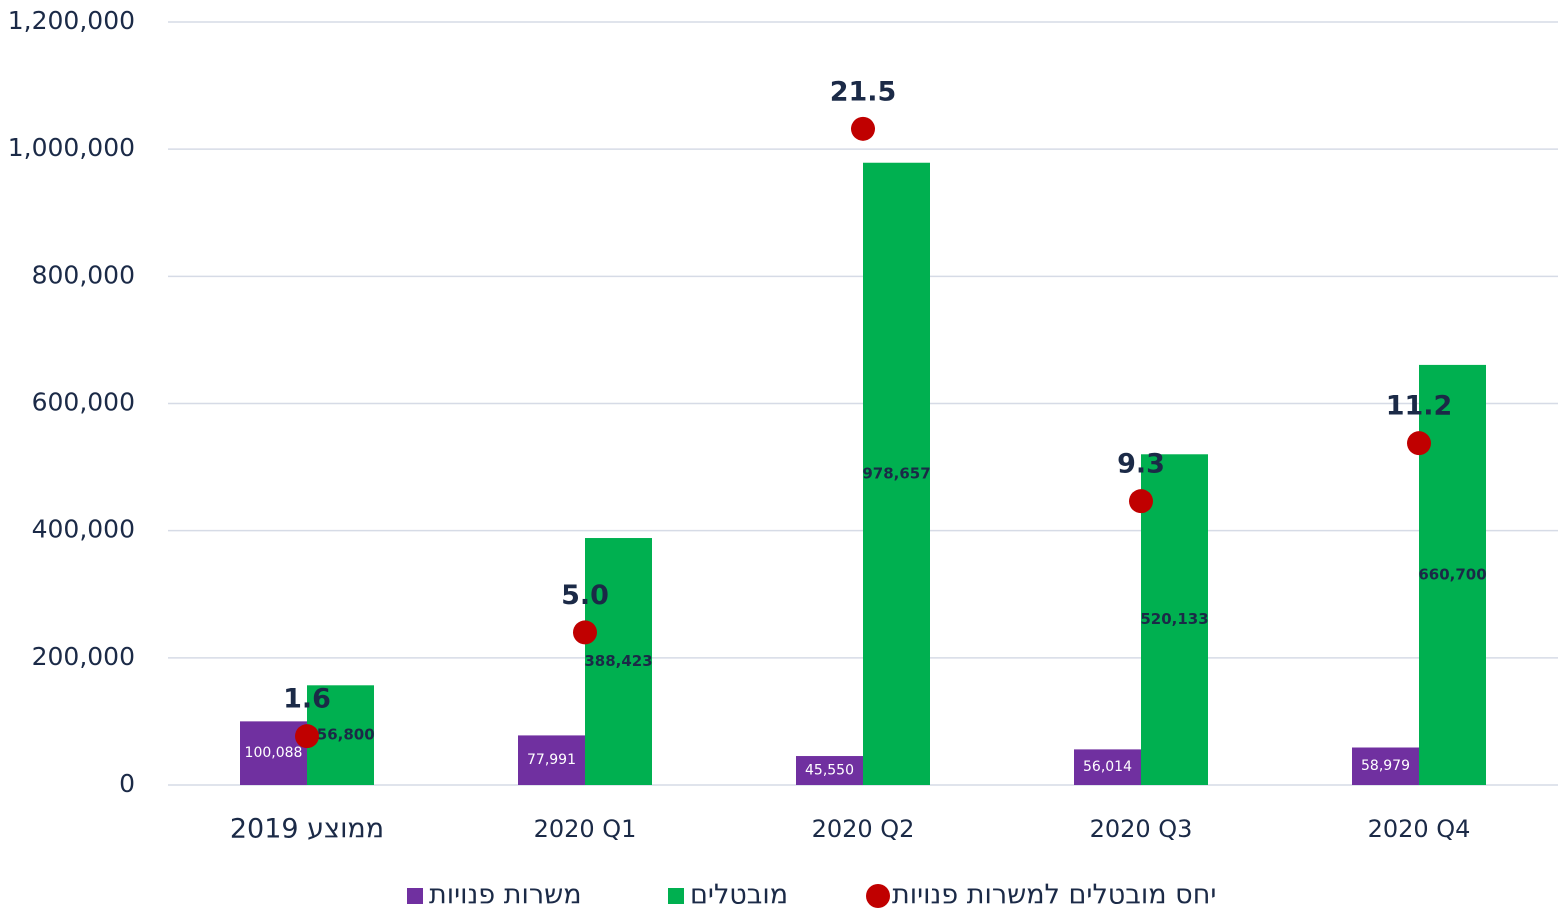 The image size is (1558, 913). Describe the element at coordinates (1054, 895) in the screenshot. I see `legend-label: יחס מובטלים למשרות פנויות` at that location.